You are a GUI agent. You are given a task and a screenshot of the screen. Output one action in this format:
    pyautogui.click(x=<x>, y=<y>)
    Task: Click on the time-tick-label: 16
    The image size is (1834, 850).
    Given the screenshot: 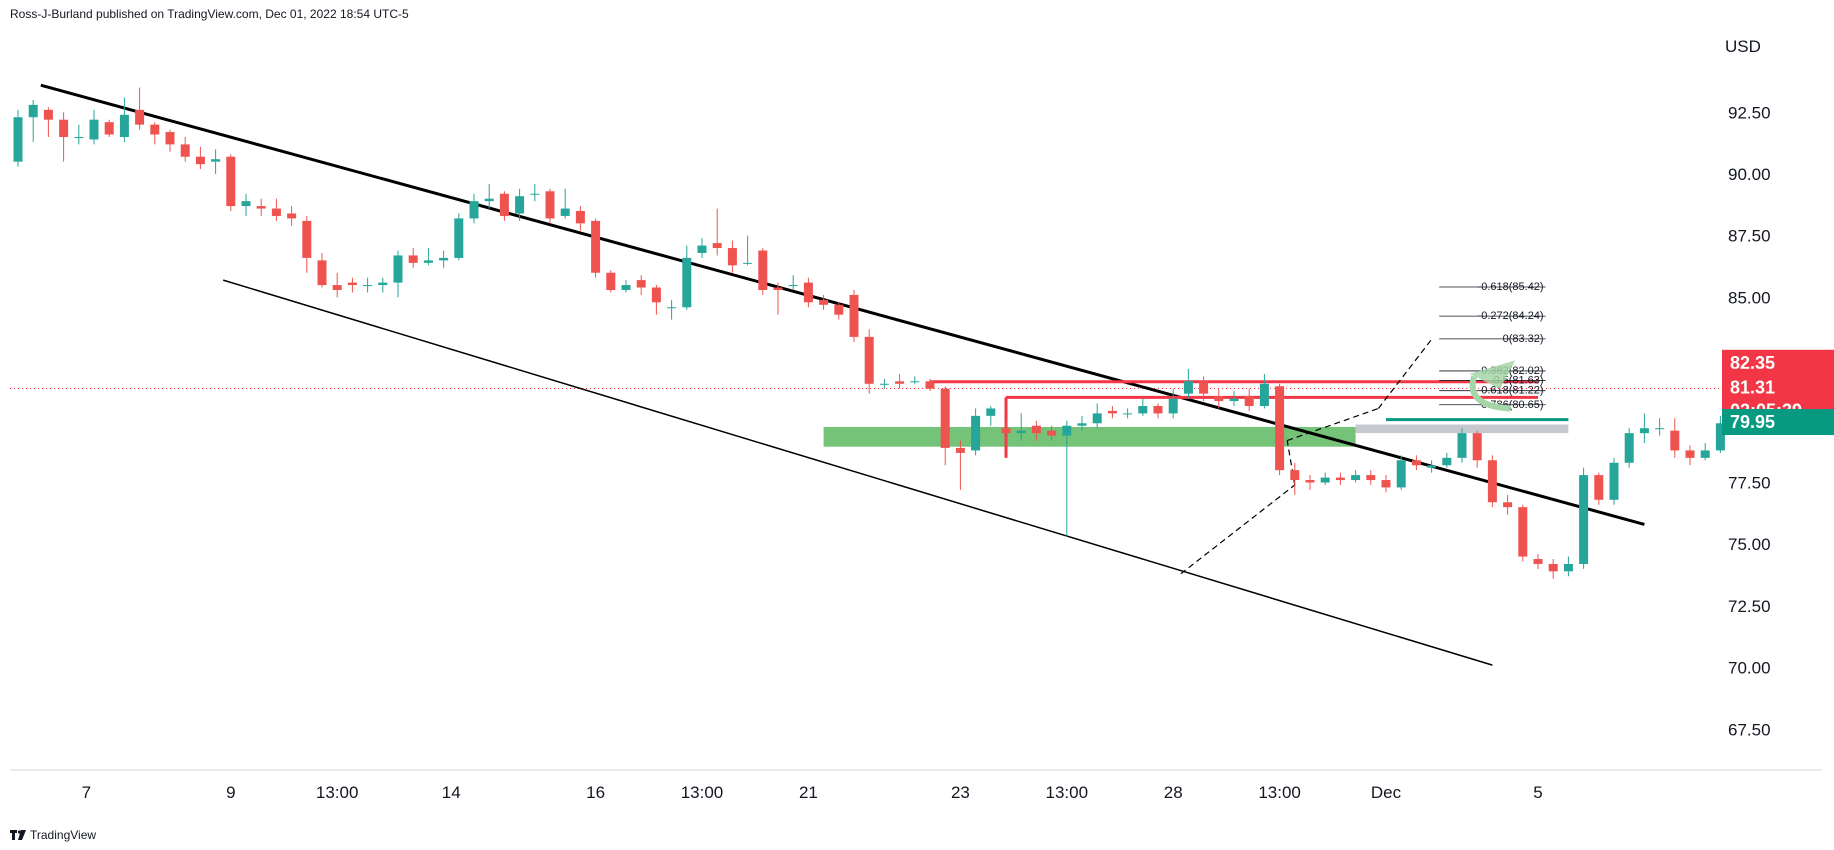 What is the action you would take?
    pyautogui.click(x=595, y=792)
    